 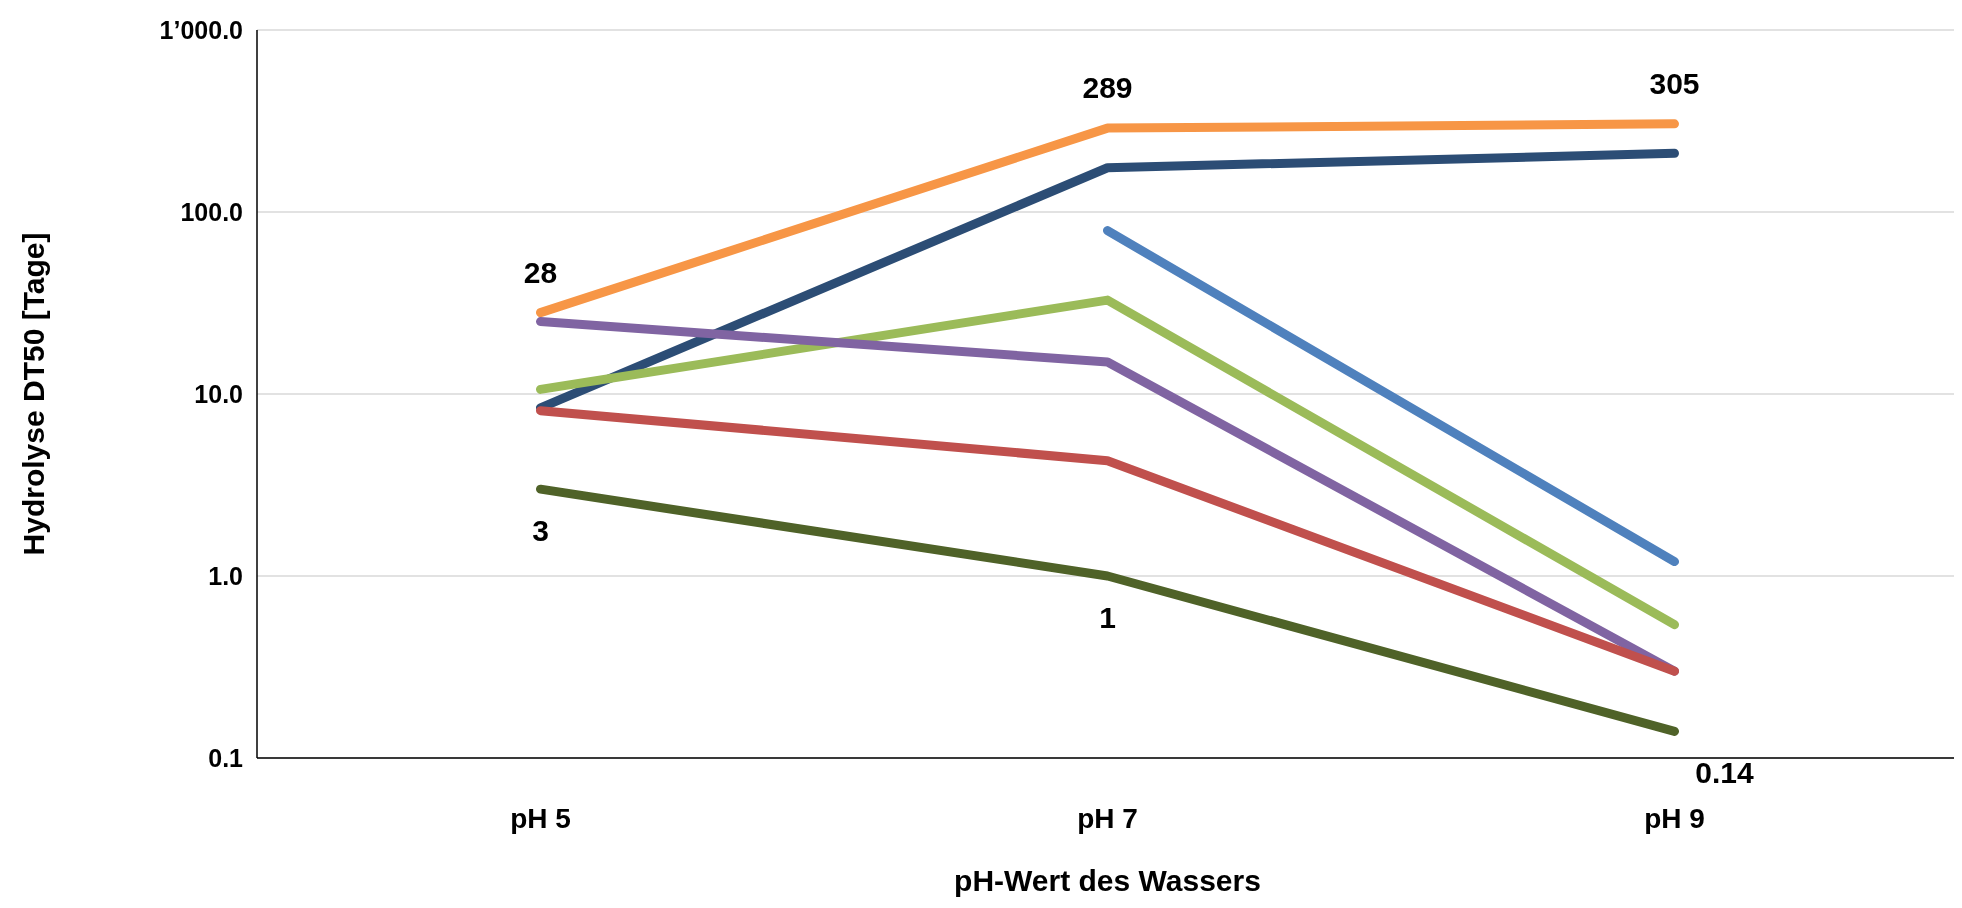 I want to click on data-label: 1, so click(x=1107, y=617).